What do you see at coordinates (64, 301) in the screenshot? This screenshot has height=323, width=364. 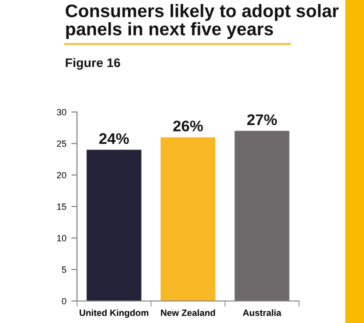 I see `y-tick-label: 0` at bounding box center [64, 301].